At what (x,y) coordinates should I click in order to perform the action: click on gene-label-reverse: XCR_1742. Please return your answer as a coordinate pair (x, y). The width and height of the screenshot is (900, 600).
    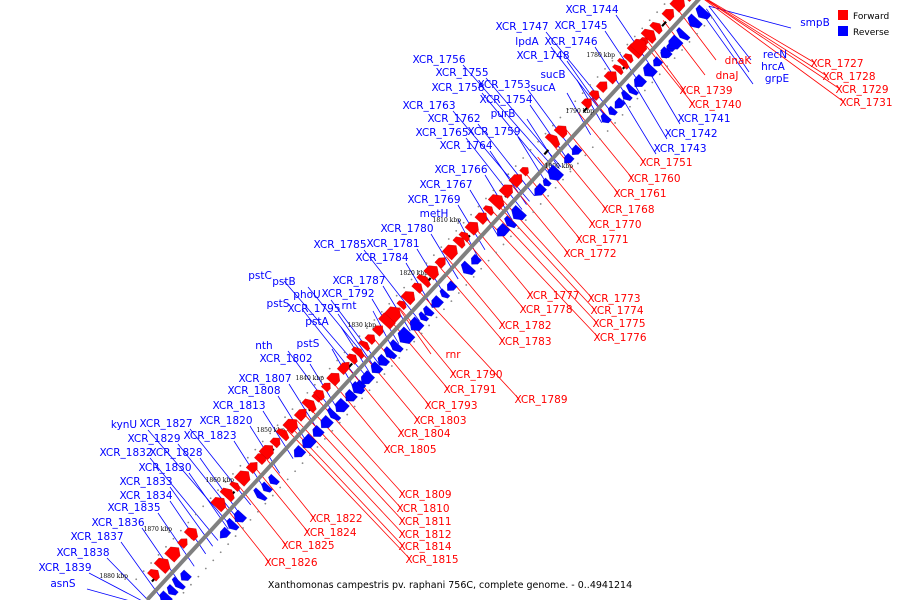
    Looking at the image, I should click on (690, 134).